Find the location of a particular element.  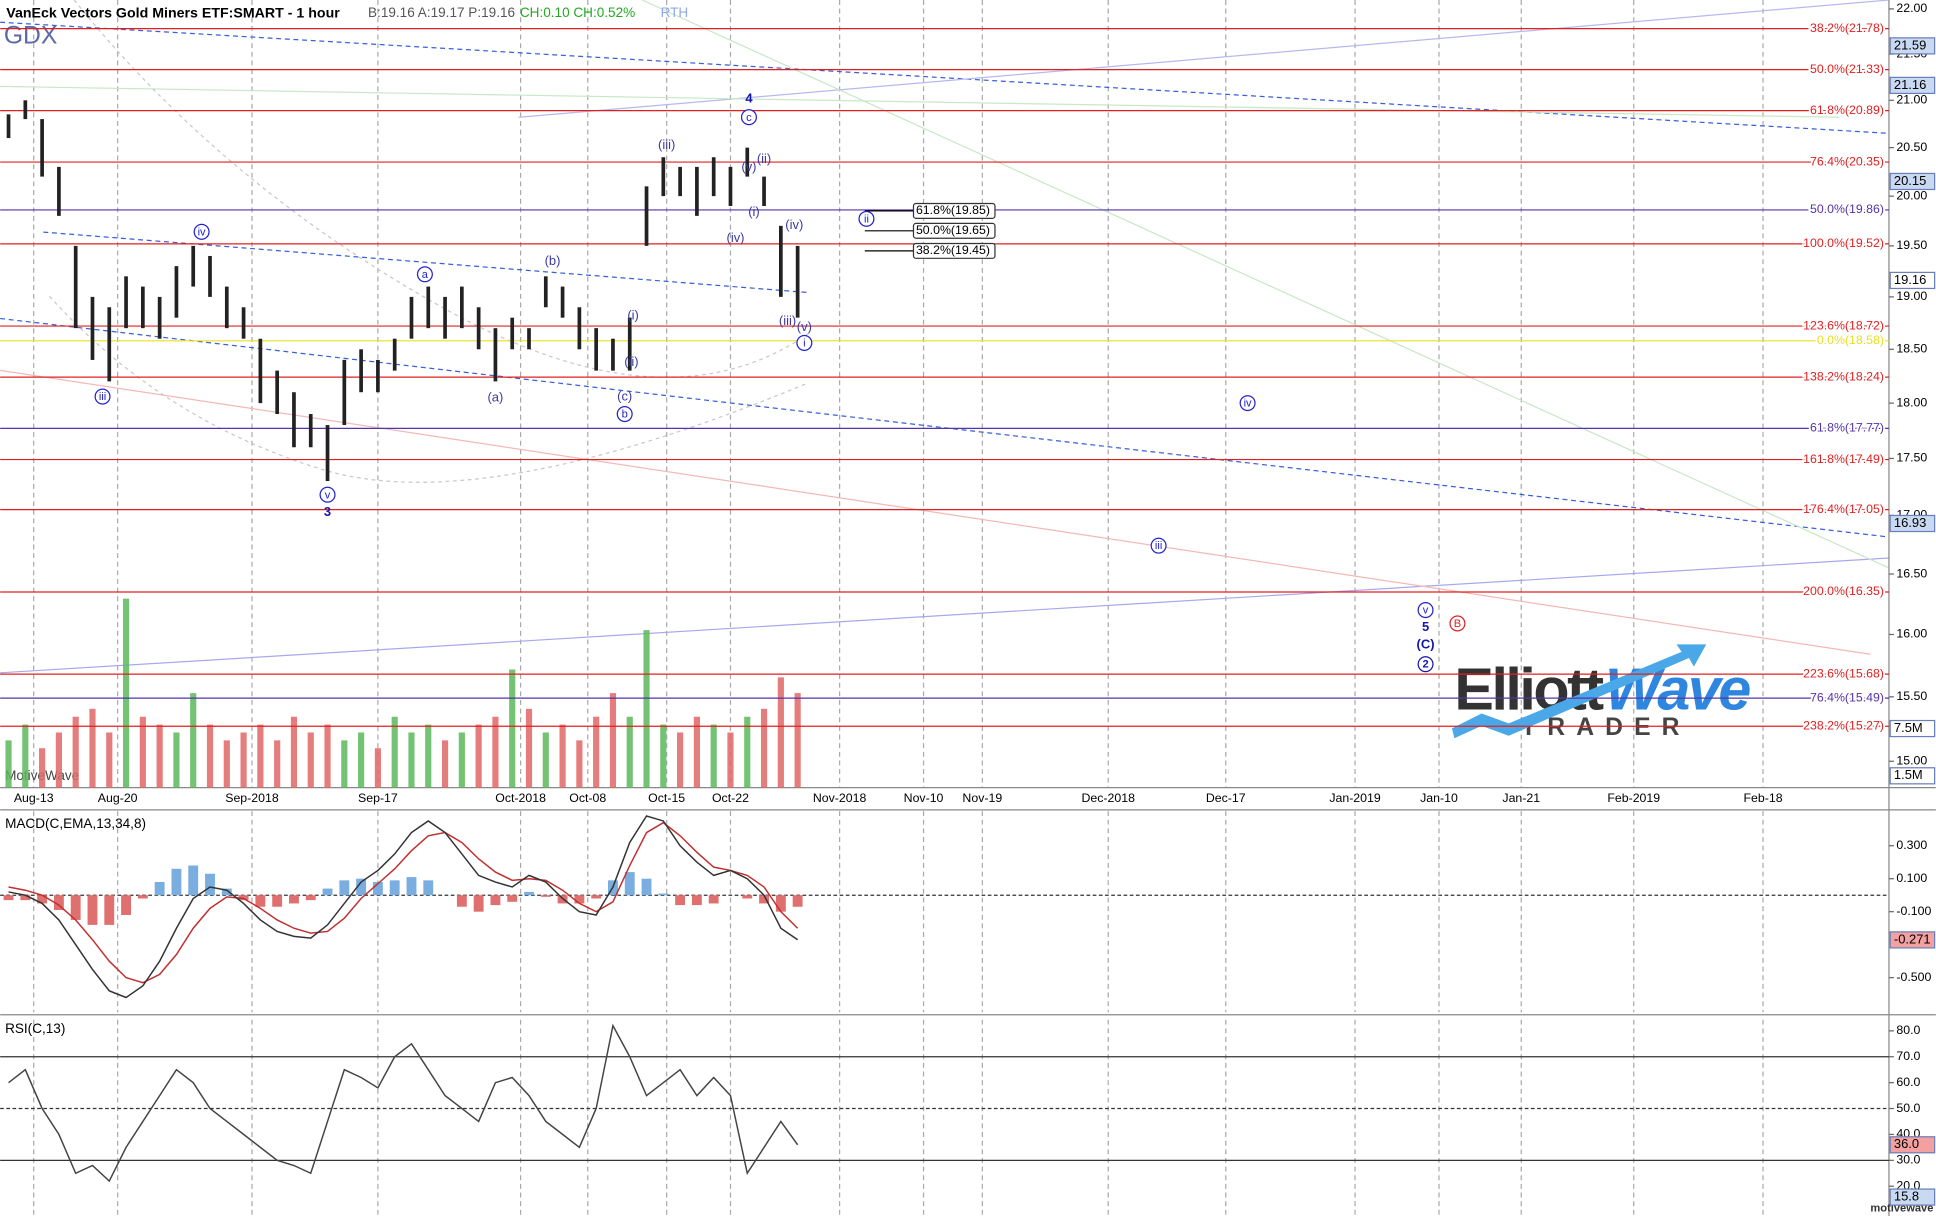

y-tick-label: 80.0 is located at coordinates (1908, 1030).